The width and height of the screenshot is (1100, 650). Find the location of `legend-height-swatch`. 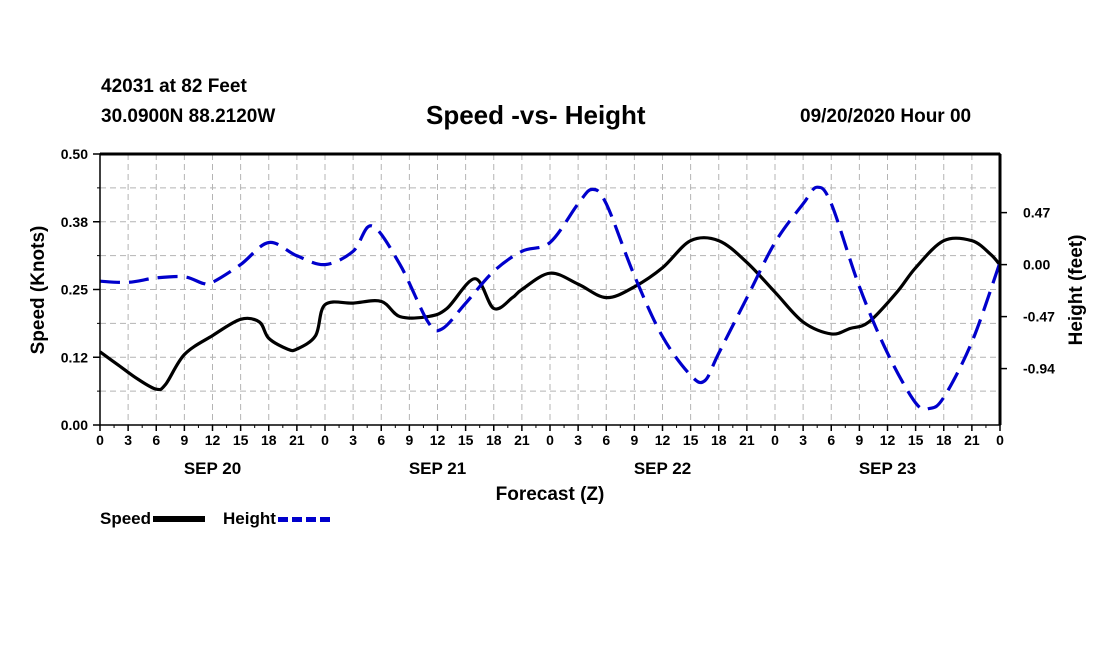

legend-height-swatch is located at coordinates (303, 519).